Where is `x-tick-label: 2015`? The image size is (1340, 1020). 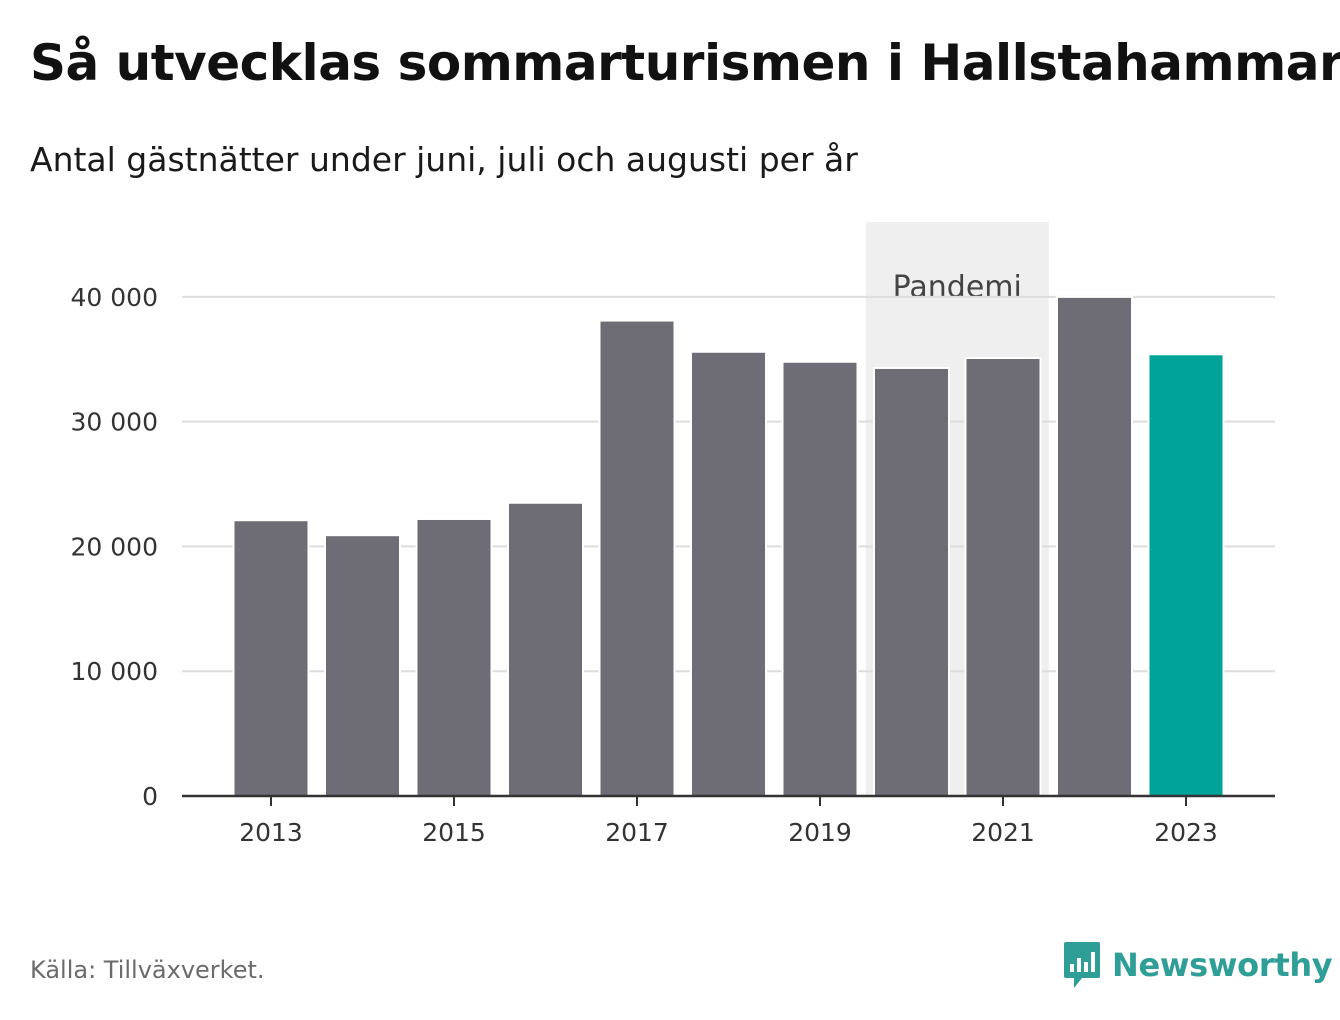 x-tick-label: 2015 is located at coordinates (454, 832).